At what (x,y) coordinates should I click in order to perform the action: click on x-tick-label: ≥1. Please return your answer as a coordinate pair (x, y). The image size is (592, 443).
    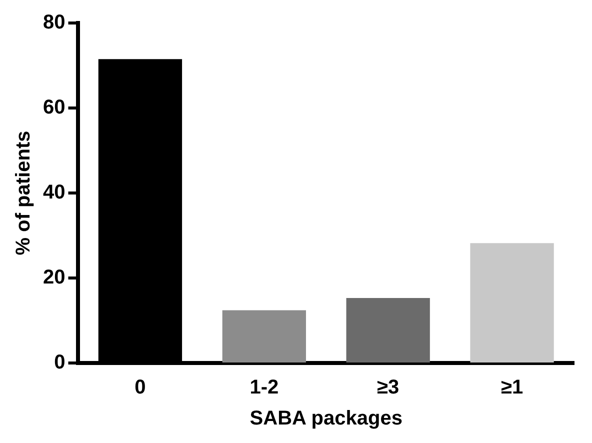
    Looking at the image, I should click on (512, 387).